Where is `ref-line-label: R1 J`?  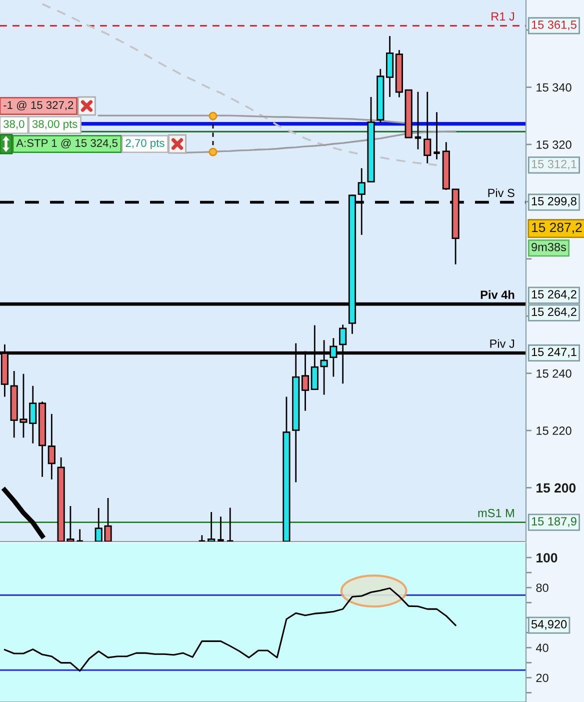 ref-line-label: R1 J is located at coordinates (503, 16).